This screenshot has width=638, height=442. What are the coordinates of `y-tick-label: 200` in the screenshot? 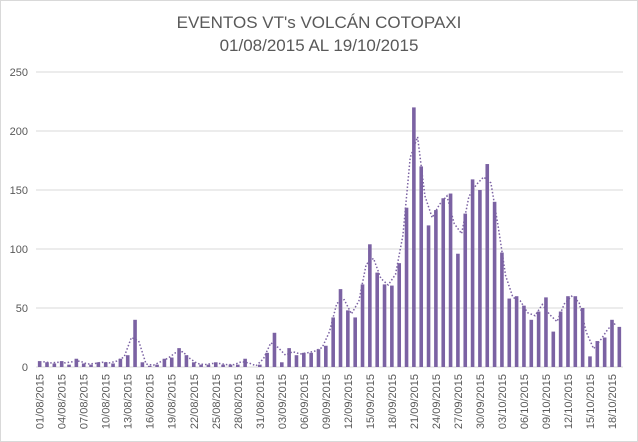 It's located at (19, 132).